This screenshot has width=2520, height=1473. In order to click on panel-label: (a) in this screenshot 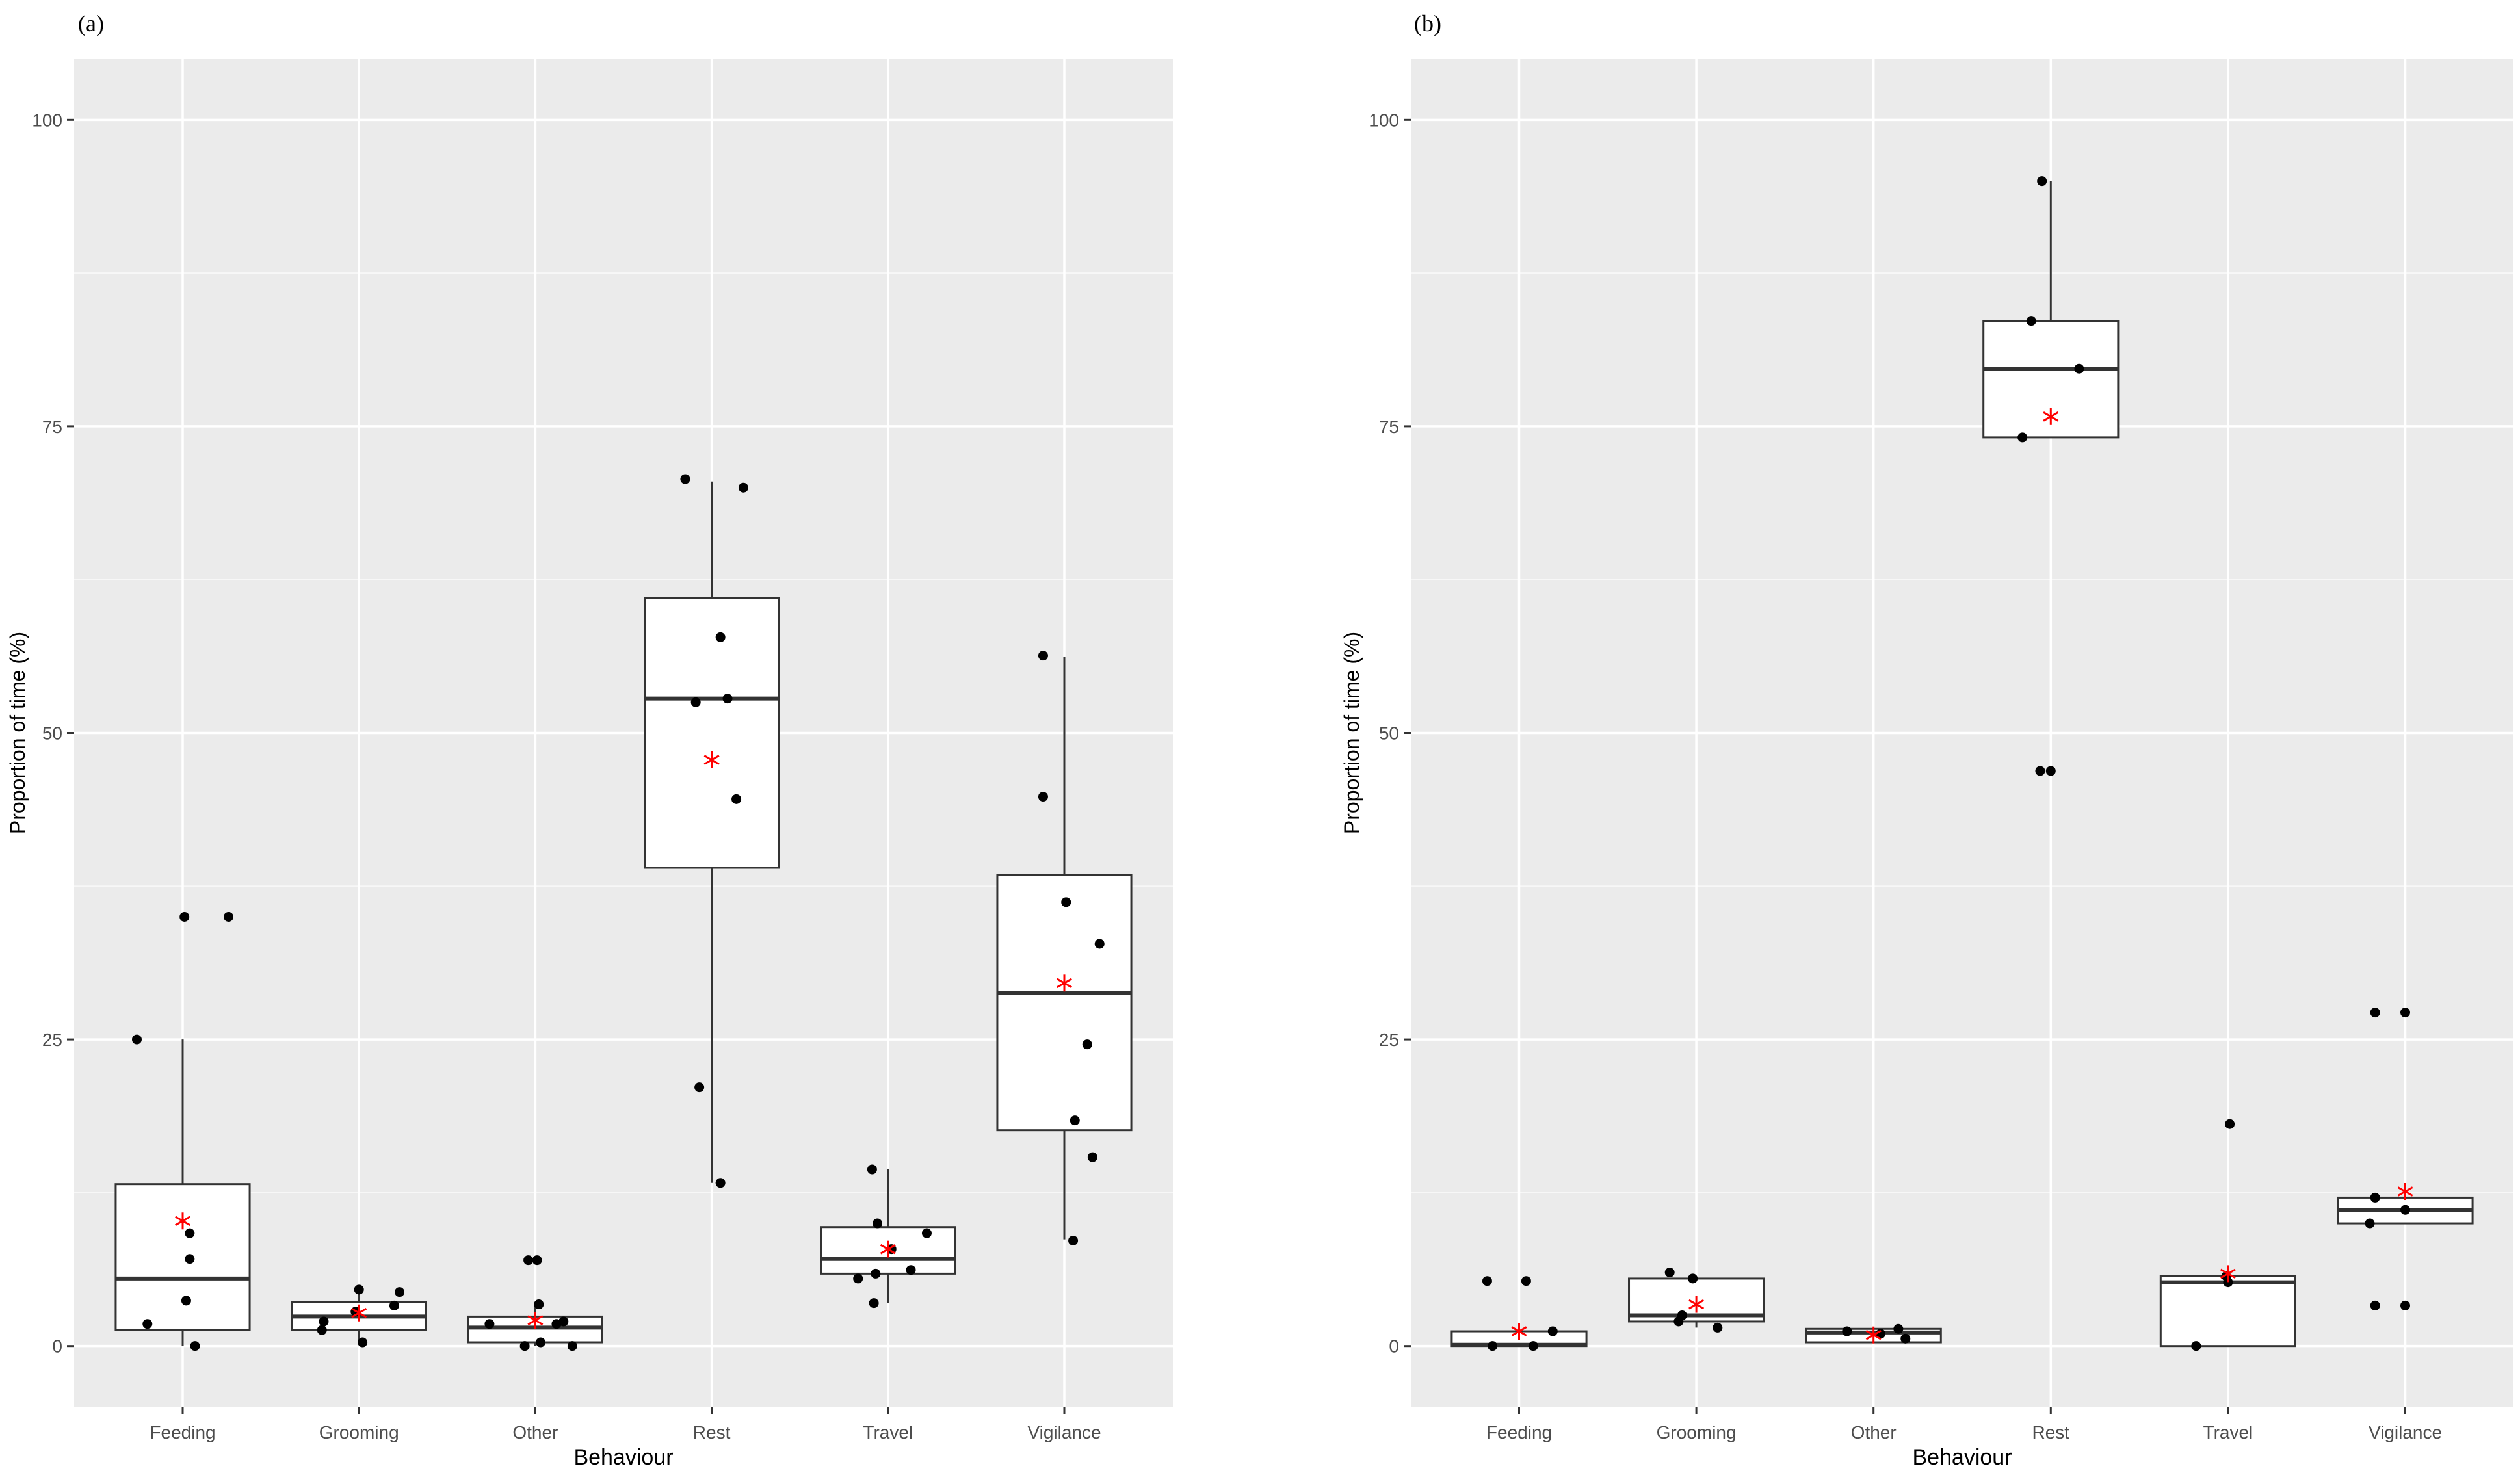, I will do `click(91, 23)`.